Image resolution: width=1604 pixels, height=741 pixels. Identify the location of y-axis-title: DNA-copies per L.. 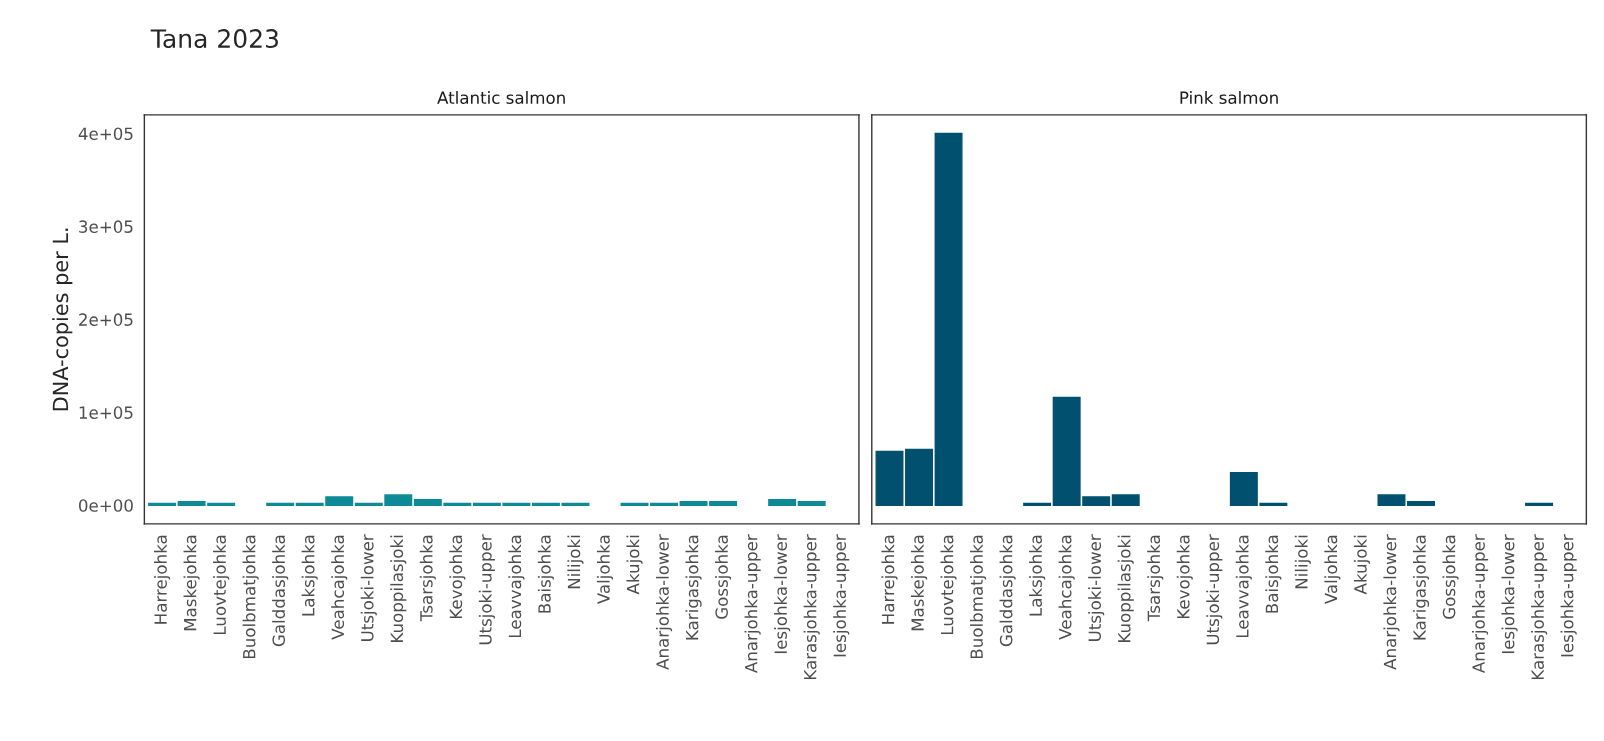
(62, 319).